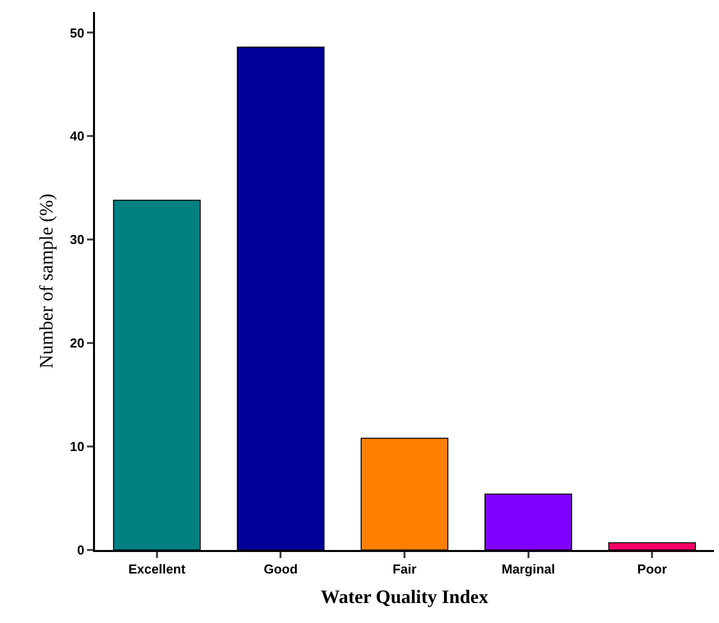 Image resolution: width=719 pixels, height=623 pixels. What do you see at coordinates (404, 597) in the screenshot?
I see `x-axis-title: Water Quality Index` at bounding box center [404, 597].